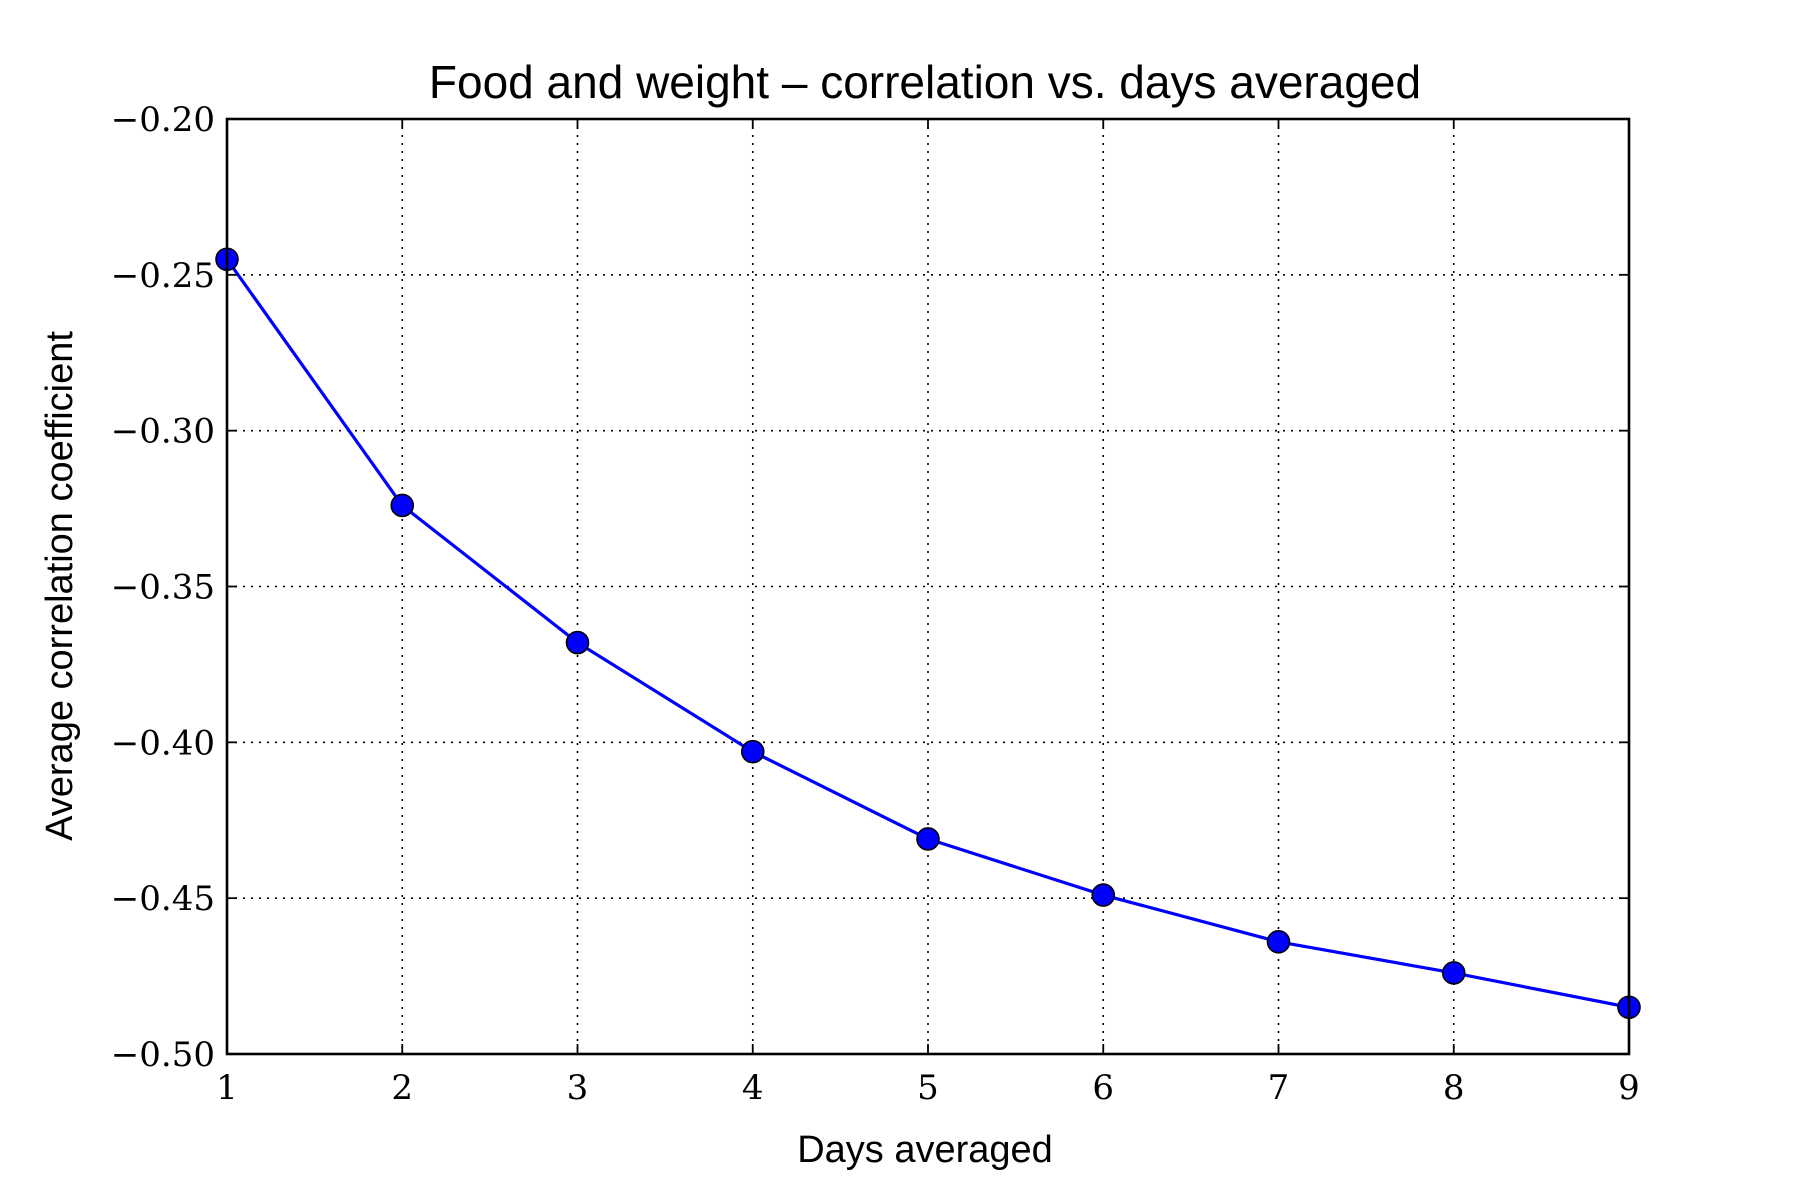  I want to click on y-tick-label: −0.35, so click(163, 588).